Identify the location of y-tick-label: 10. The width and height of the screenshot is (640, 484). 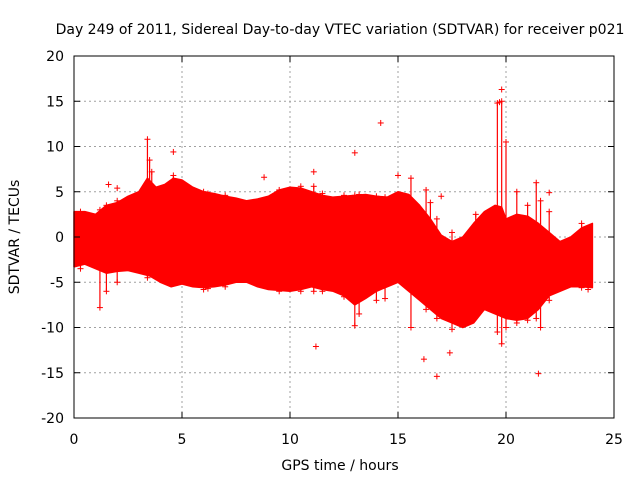
(55, 148).